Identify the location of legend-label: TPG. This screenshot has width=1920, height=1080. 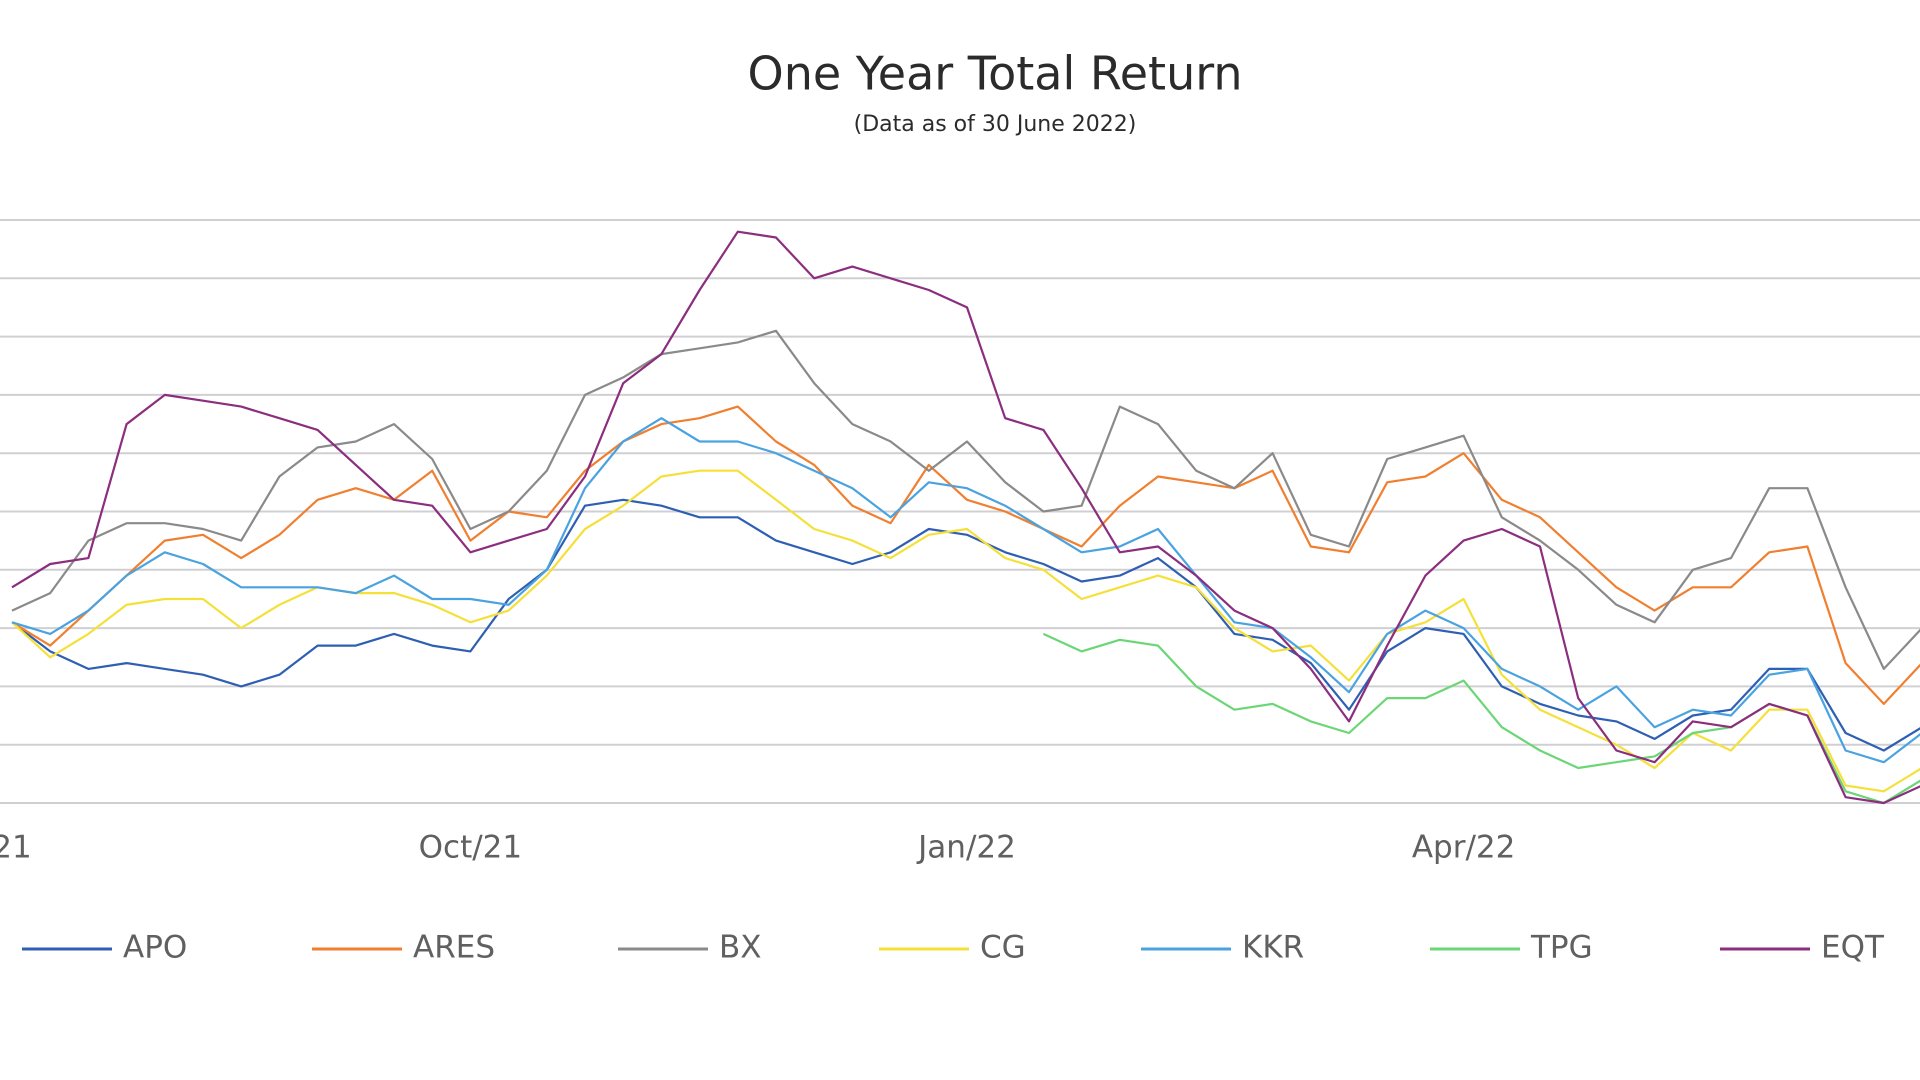
(1561, 948).